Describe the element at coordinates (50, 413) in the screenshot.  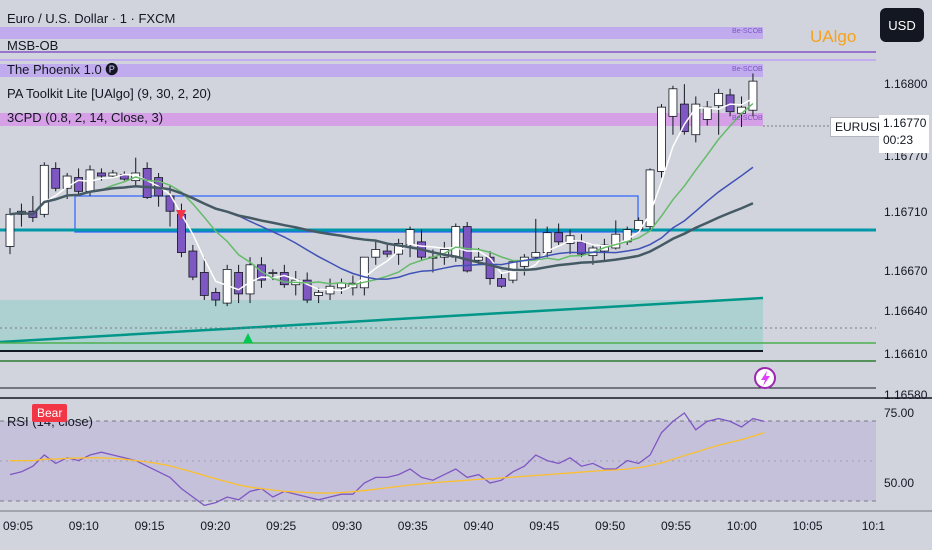
I see `bear-badge: Bear` at that location.